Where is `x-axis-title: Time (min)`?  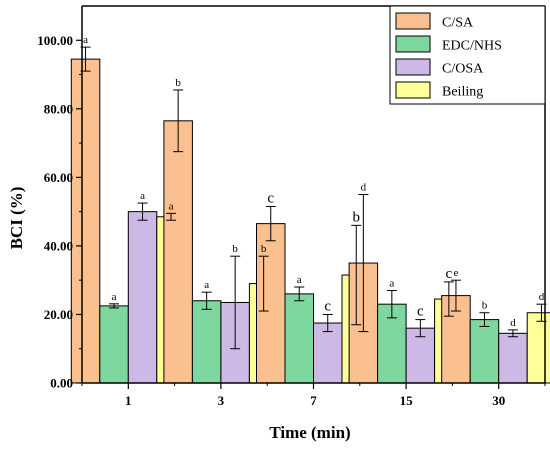 x-axis-title: Time (min) is located at coordinates (309, 432).